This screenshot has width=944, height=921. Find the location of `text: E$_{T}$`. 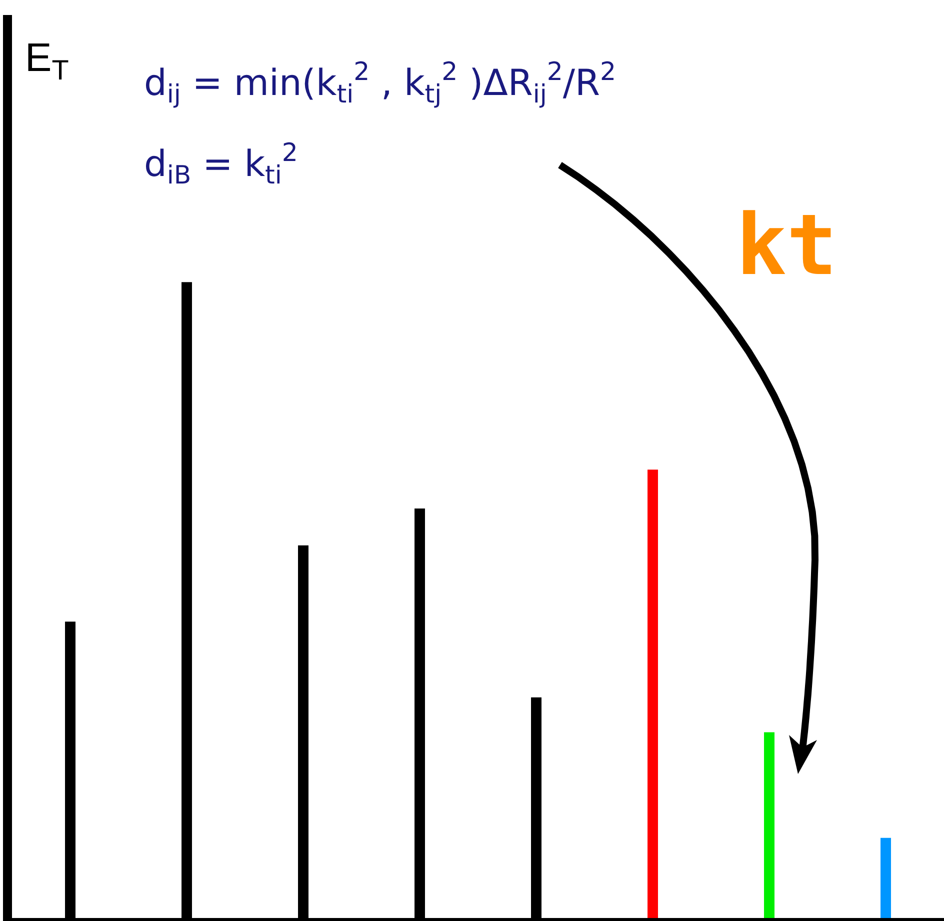

text: E$_{T}$ is located at coordinates (47, 61).